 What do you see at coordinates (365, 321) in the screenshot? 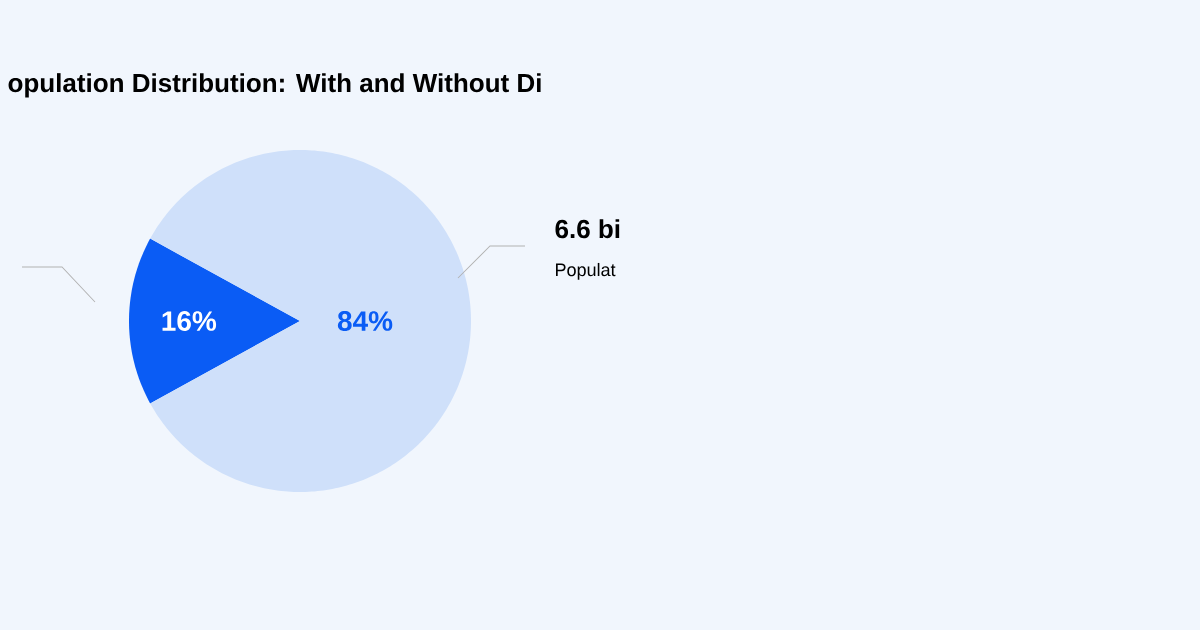
I see `data-label: 84%` at bounding box center [365, 321].